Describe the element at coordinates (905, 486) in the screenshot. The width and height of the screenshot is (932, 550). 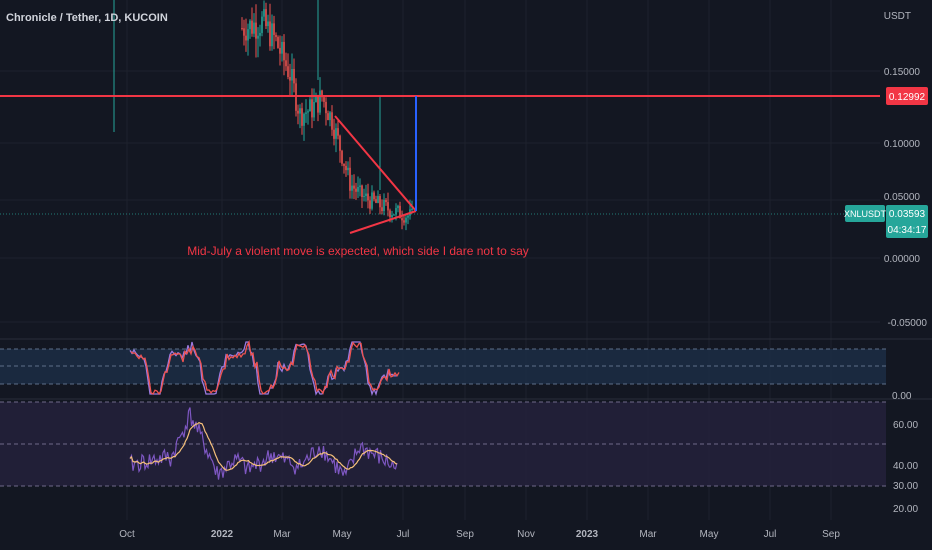
I see `osc2-tick: 30.00` at that location.